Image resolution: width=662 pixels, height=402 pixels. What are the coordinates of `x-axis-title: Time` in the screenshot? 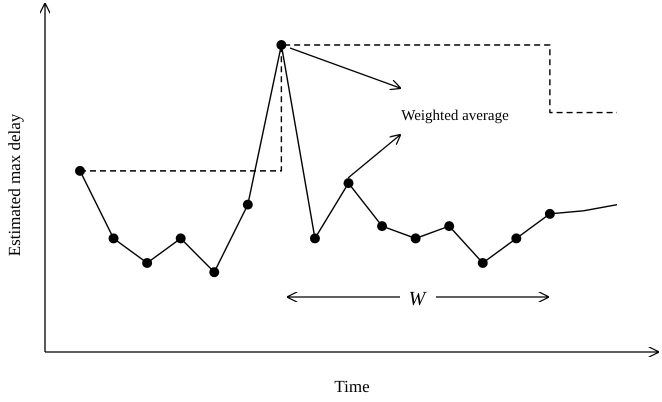 It's located at (352, 386).